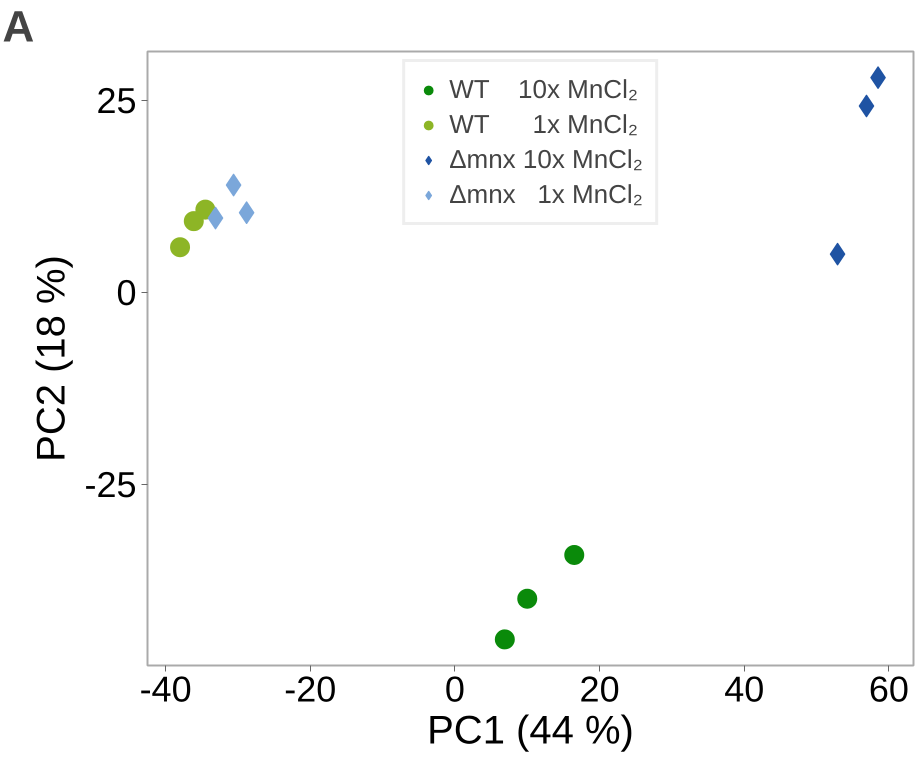  What do you see at coordinates (543, 89) in the screenshot?
I see `legend-label: WT 10x MnCl₂` at bounding box center [543, 89].